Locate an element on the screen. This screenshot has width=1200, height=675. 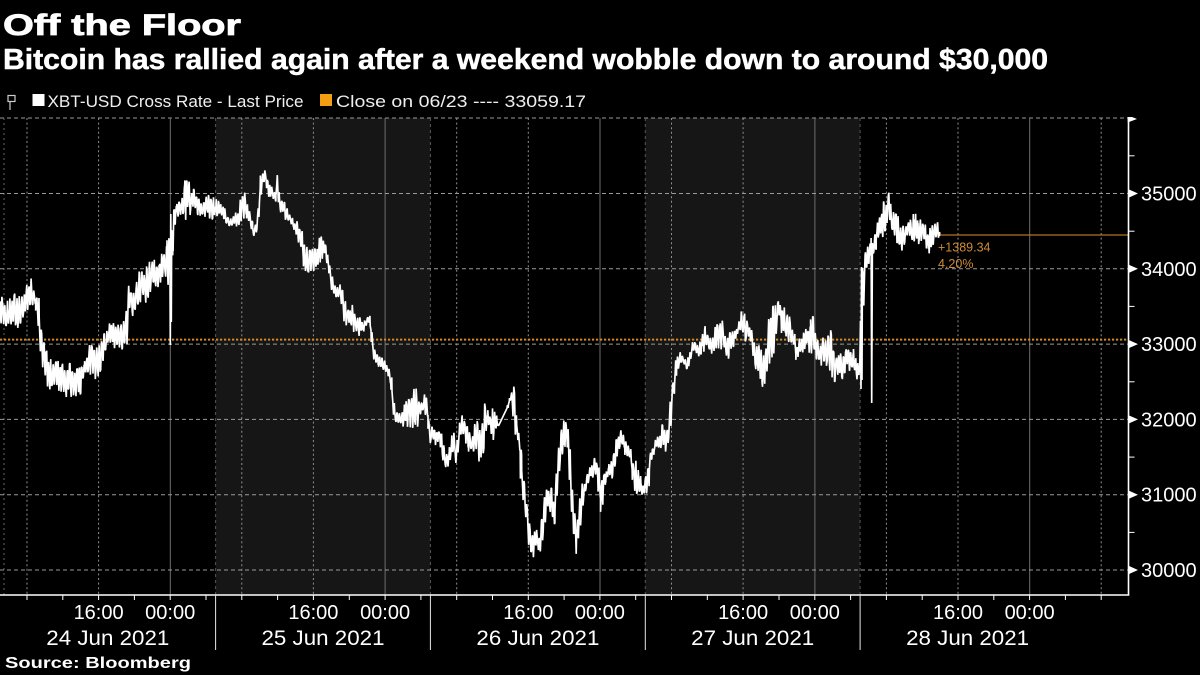
svg-text: 35000 is located at coordinates (1169, 195).